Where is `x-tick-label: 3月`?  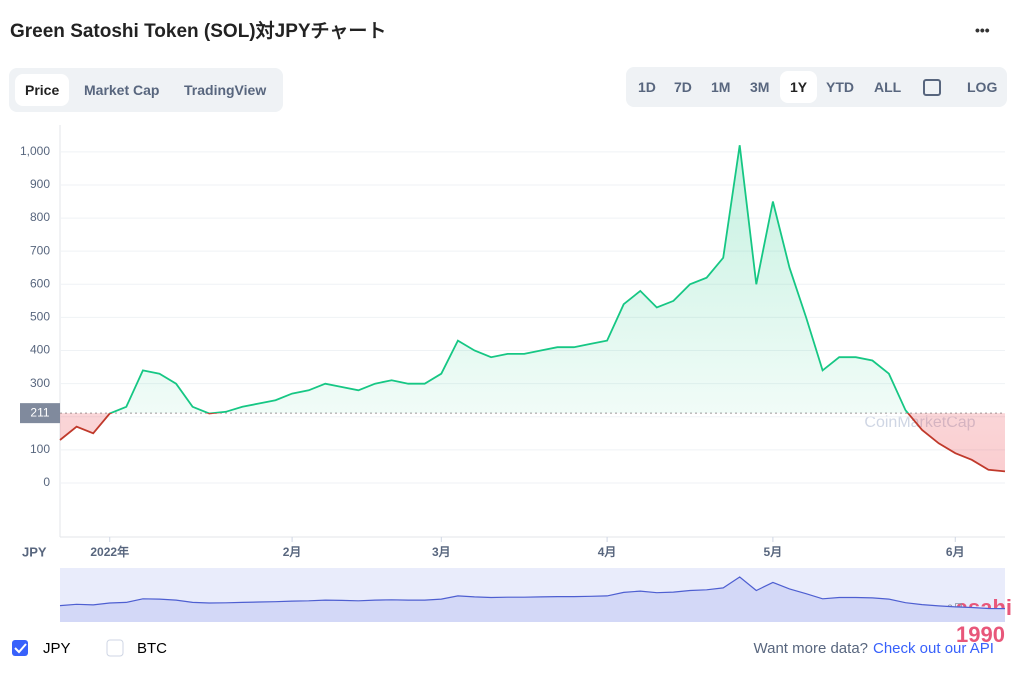
x-tick-label: 3月 is located at coordinates (441, 552).